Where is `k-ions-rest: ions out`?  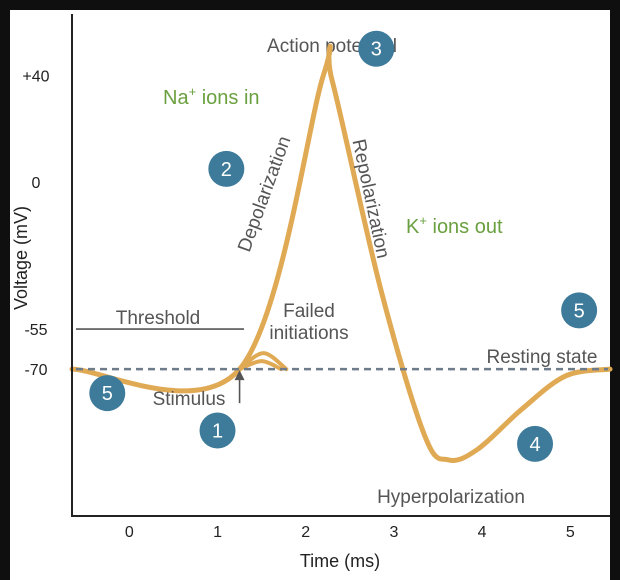
k-ions-rest: ions out is located at coordinates (465, 227).